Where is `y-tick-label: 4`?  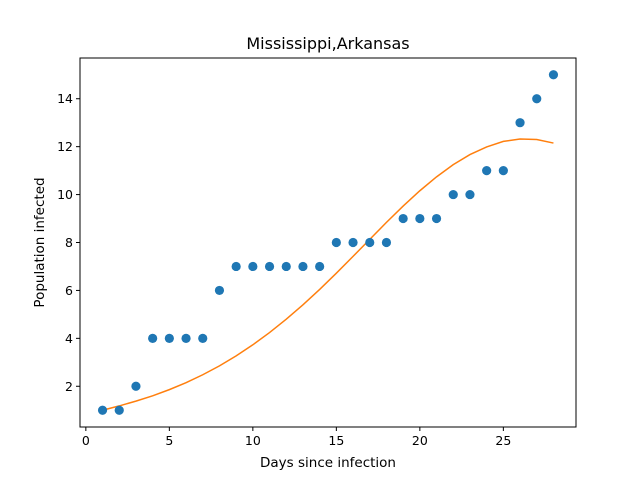 y-tick-label: 4 is located at coordinates (69, 338).